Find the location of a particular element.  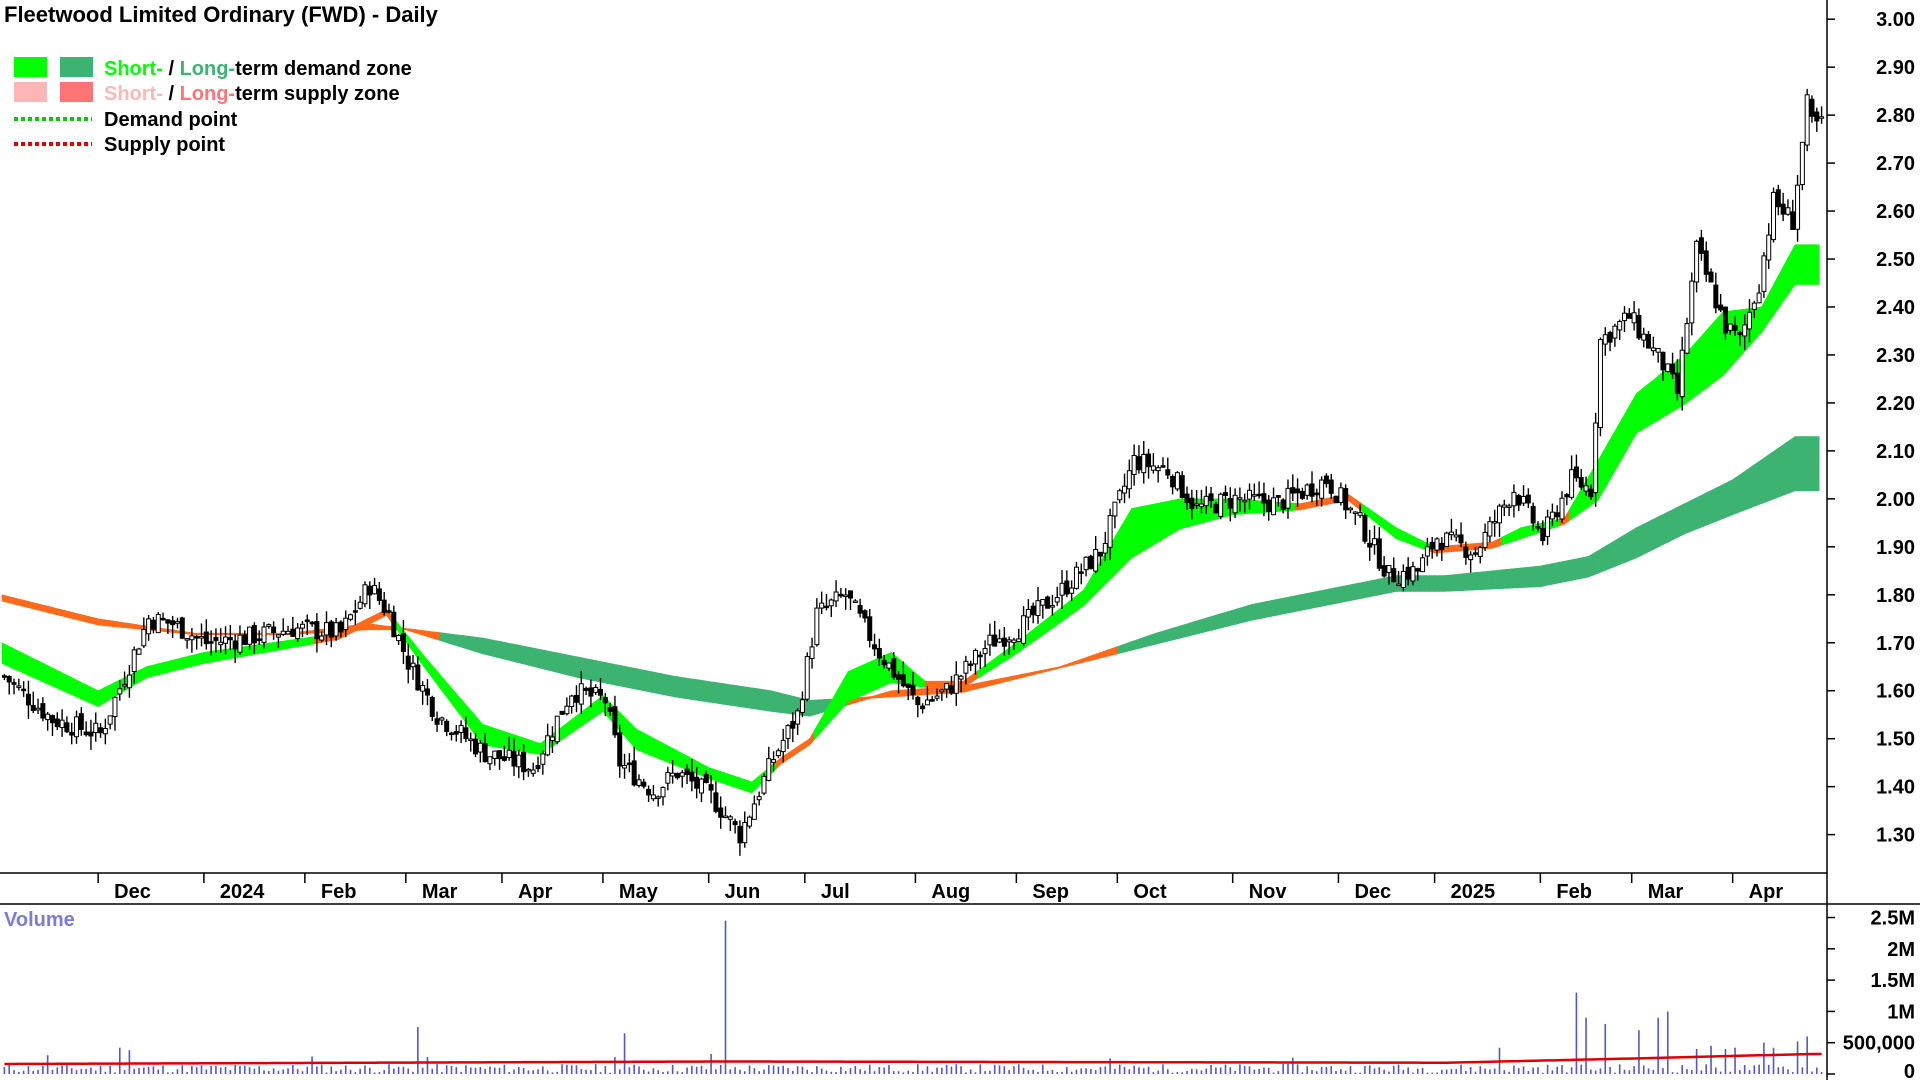

volume-label: Volume is located at coordinates (39, 920).